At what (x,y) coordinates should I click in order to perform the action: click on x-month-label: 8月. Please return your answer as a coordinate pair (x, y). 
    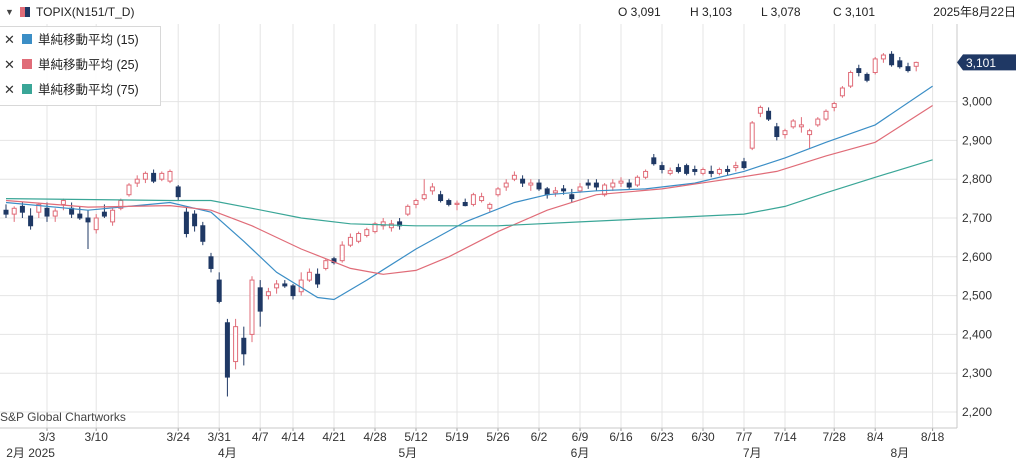
    Looking at the image, I should click on (899, 453).